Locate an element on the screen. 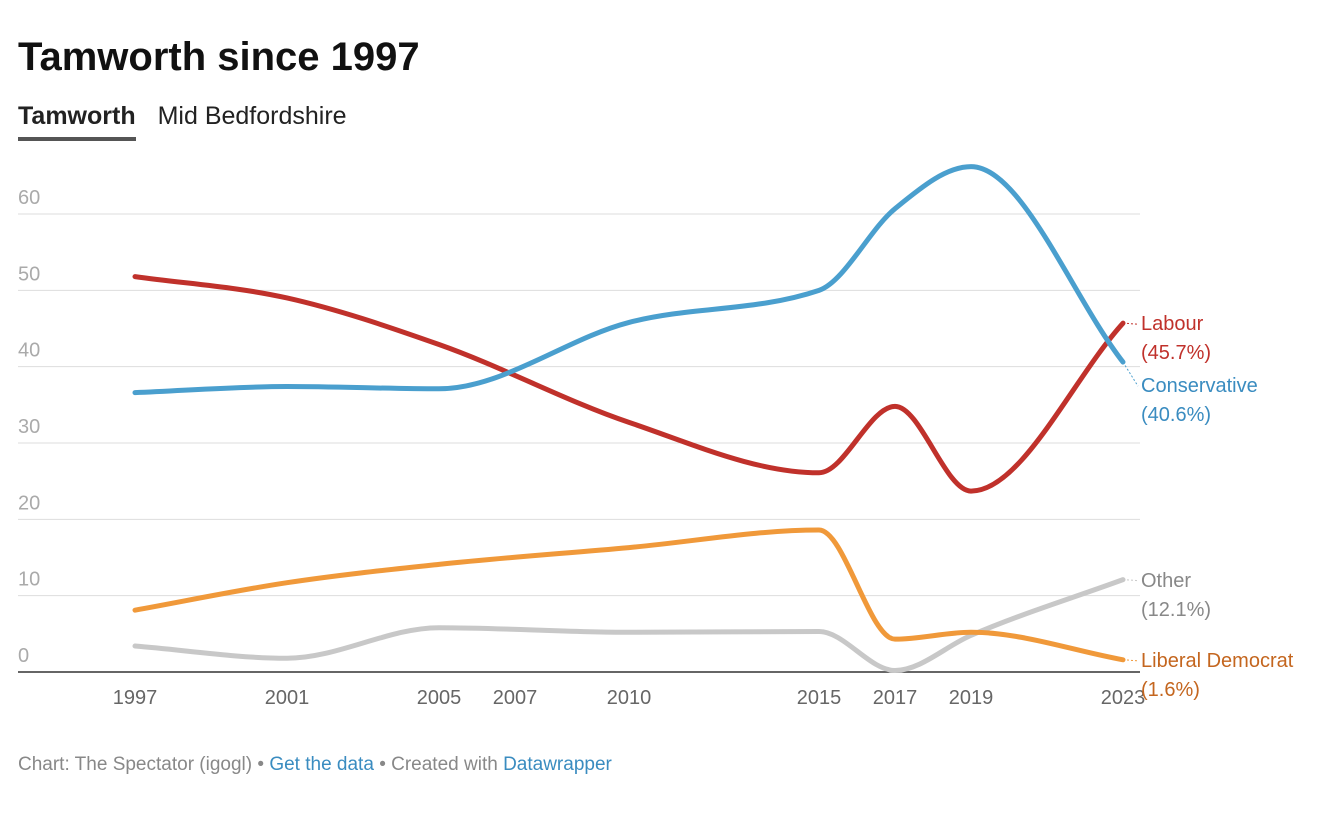  y-tick-label: 20 is located at coordinates (29, 503).